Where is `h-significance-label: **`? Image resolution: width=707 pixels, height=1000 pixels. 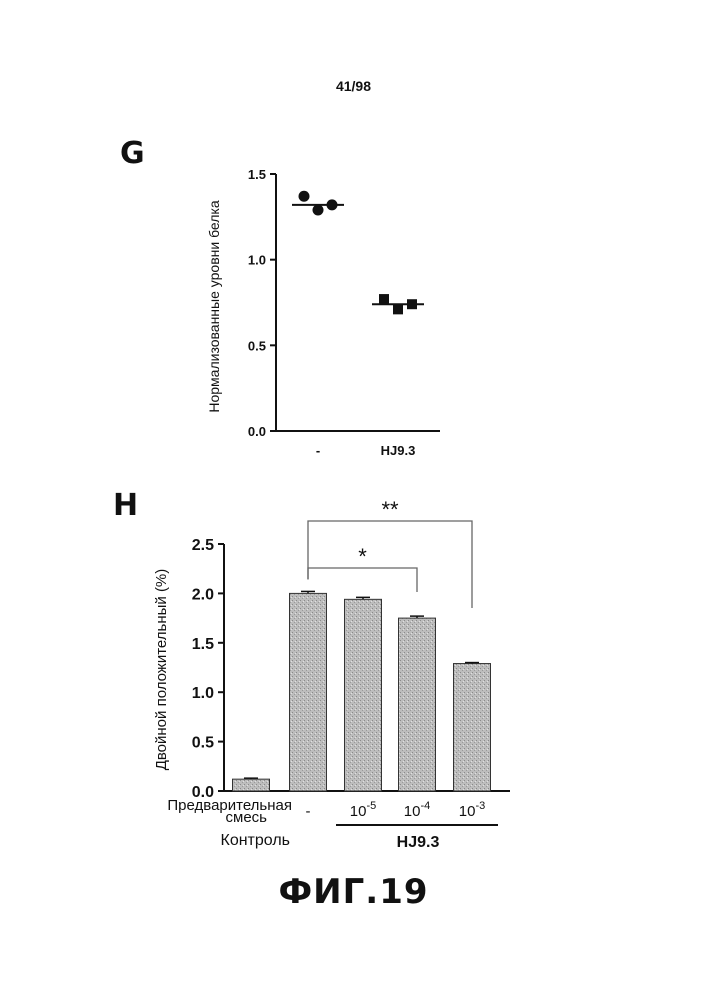 h-significance-label: ** is located at coordinates (390, 509).